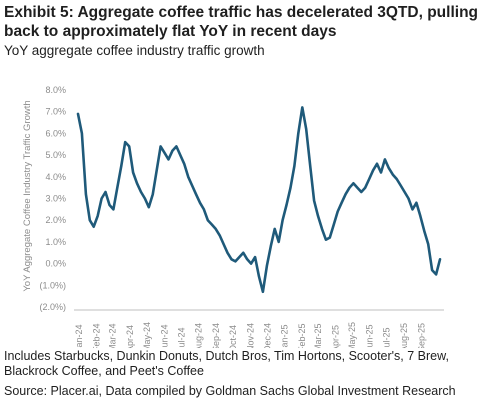 This screenshot has width=500, height=409. What do you see at coordinates (55, 133) in the screenshot?
I see `y-tick-label: 6.0%` at bounding box center [55, 133].